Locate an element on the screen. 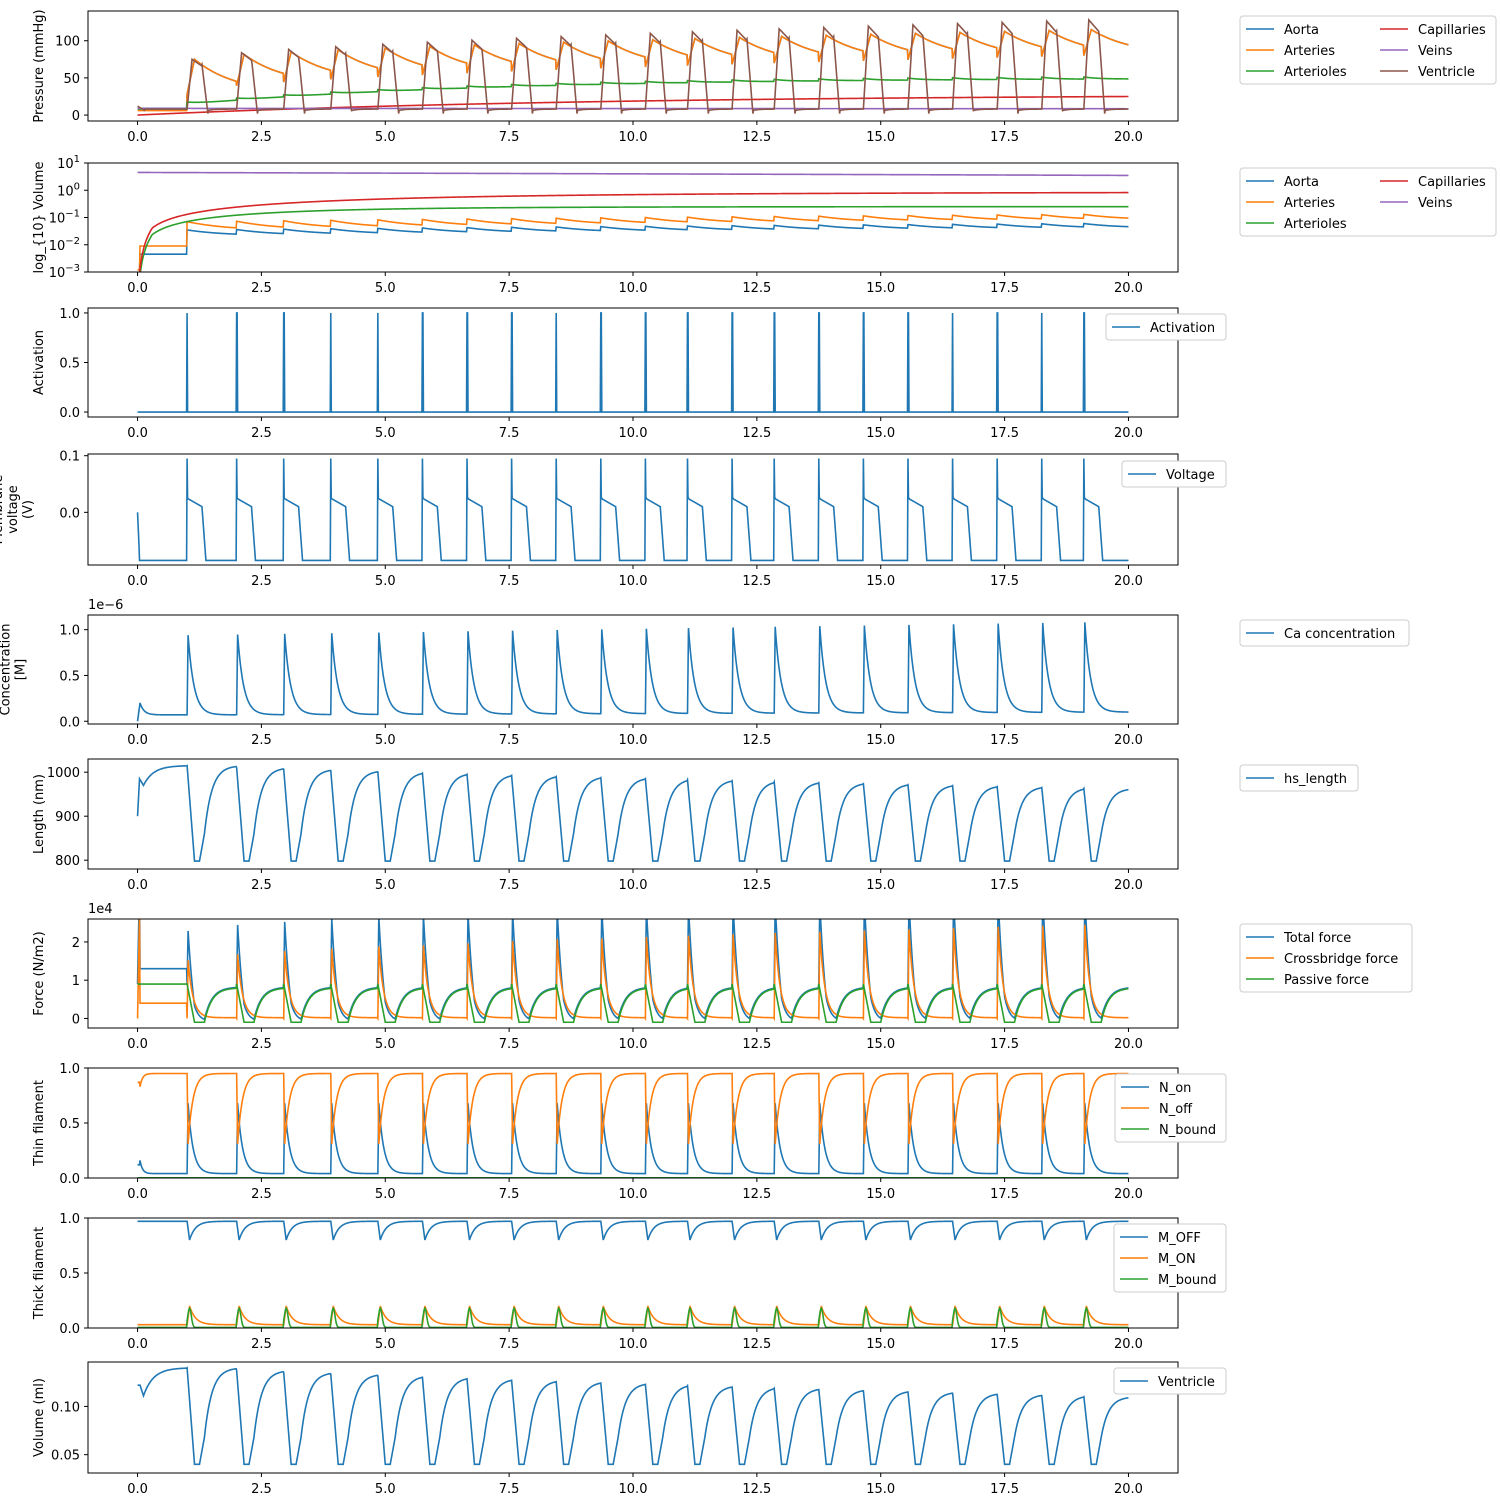 The image size is (1500, 1500). legend: Ca concentration is located at coordinates (1324, 633).